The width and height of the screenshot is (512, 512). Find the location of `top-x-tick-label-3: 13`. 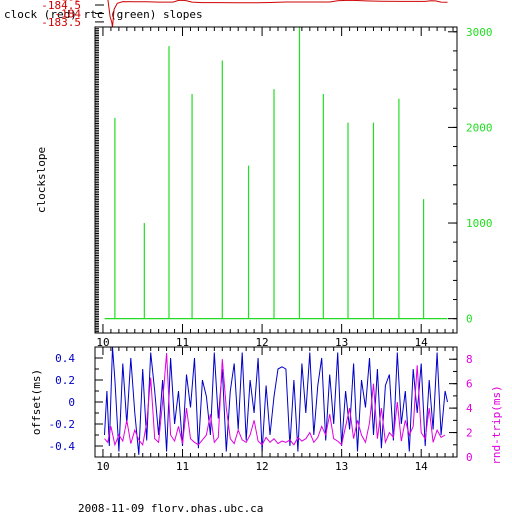

top-x-tick-label-3: 13 is located at coordinates (341, 342).